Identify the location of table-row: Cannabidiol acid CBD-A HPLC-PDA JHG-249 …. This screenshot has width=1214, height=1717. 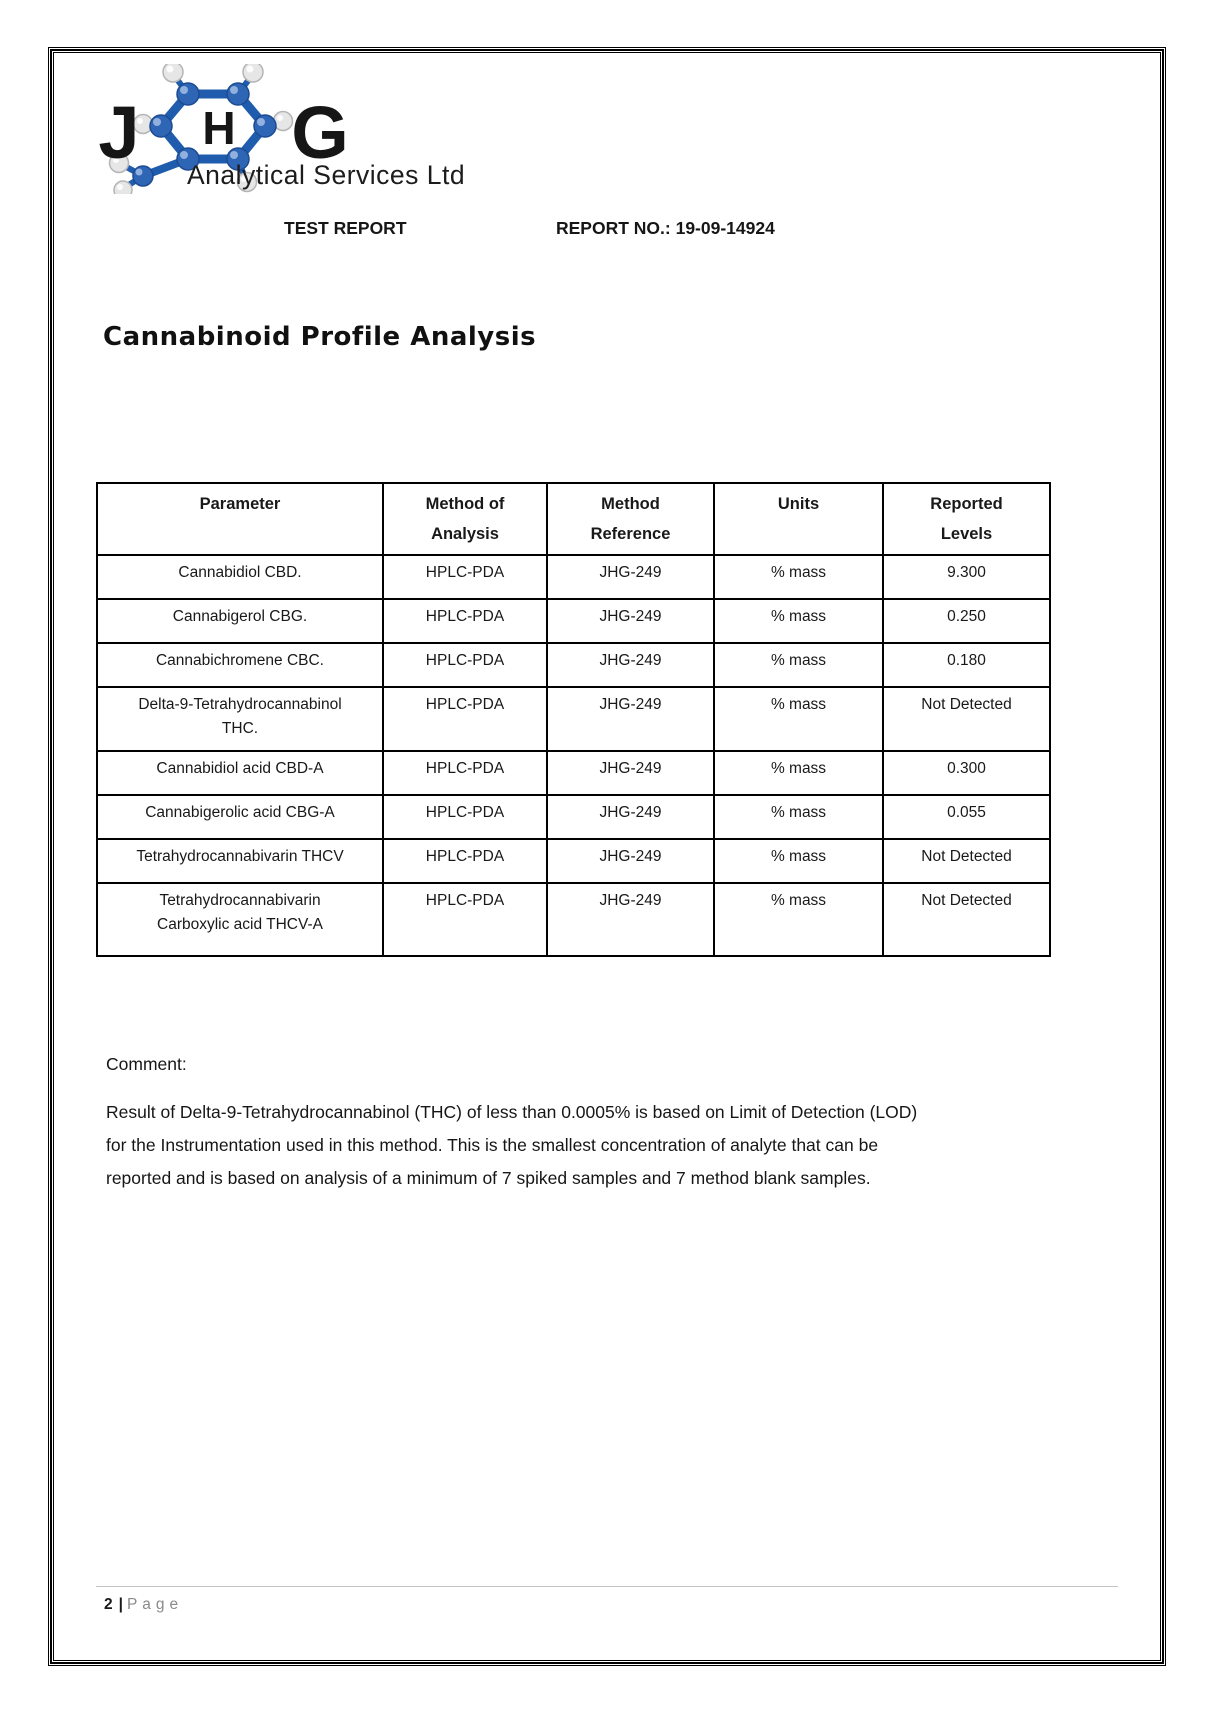
(573, 773).